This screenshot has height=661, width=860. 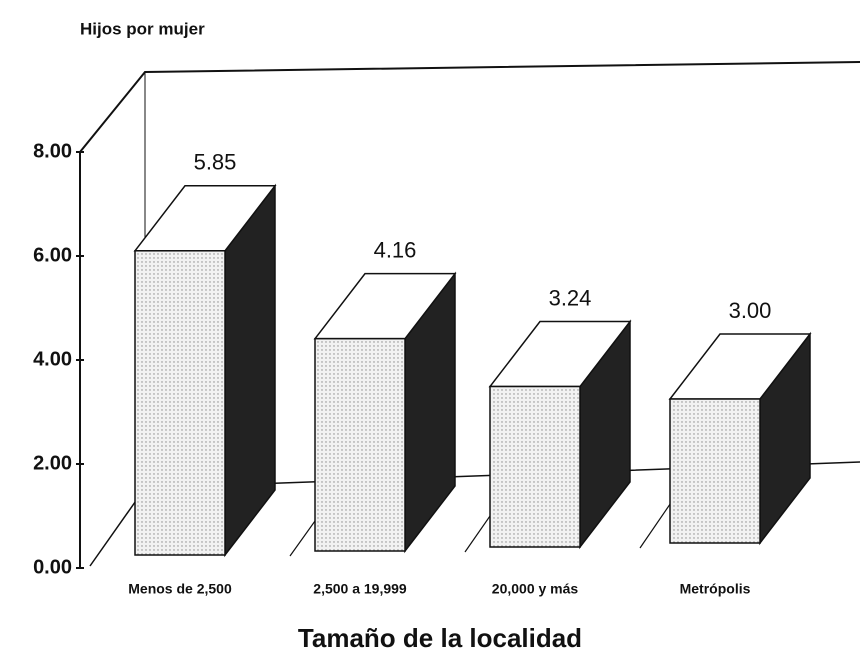 I want to click on value-label: 5.85, so click(x=215, y=162).